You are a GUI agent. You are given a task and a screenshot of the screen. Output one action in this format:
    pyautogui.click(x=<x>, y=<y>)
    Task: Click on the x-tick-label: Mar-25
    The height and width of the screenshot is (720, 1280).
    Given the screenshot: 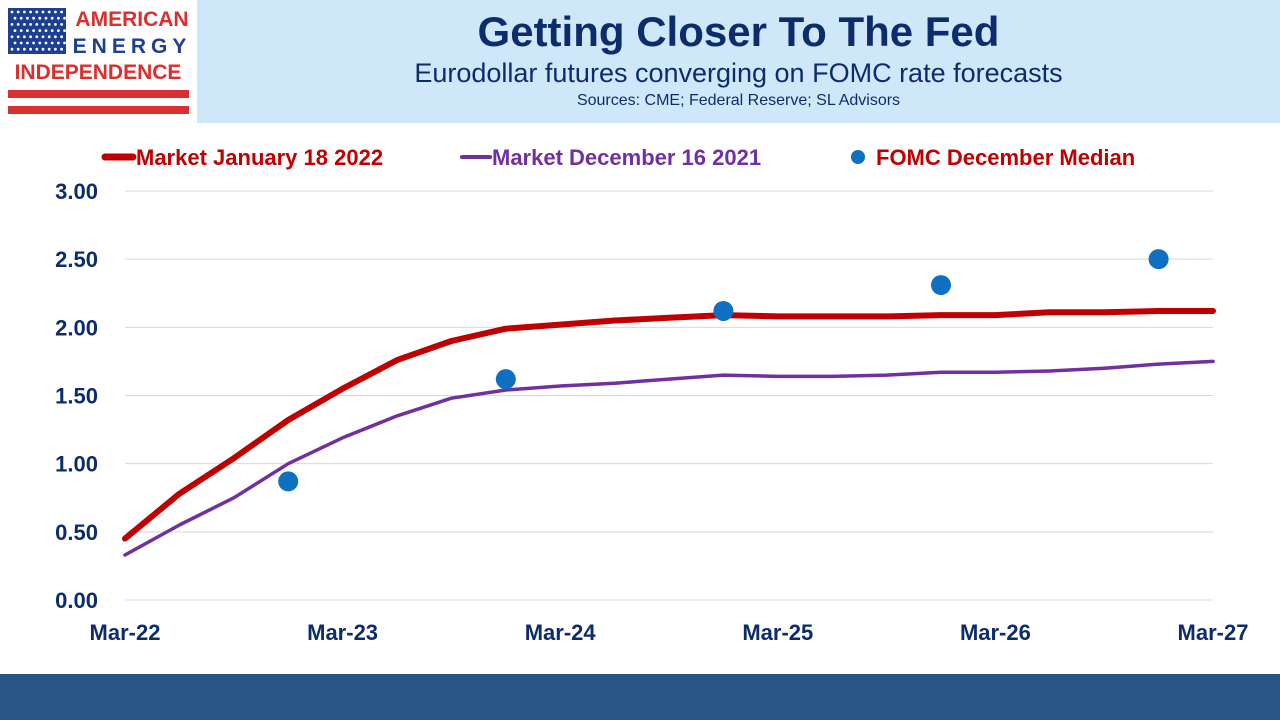 What is the action you would take?
    pyautogui.click(x=777, y=632)
    